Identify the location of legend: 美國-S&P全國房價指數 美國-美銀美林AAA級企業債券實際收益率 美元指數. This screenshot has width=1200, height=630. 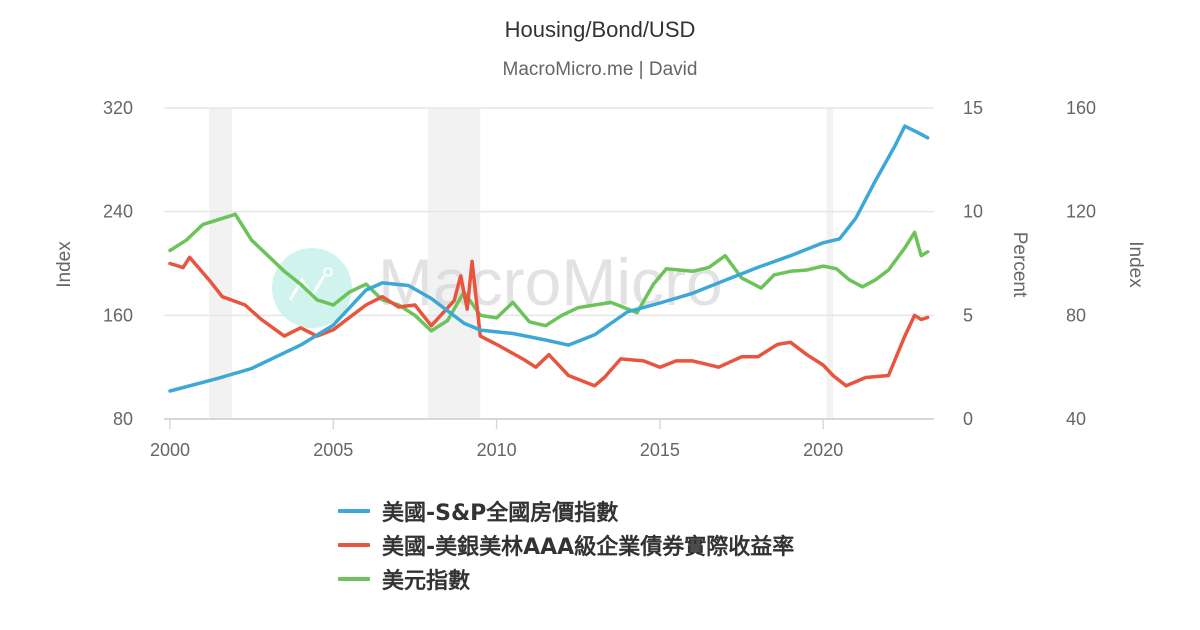
(566, 545).